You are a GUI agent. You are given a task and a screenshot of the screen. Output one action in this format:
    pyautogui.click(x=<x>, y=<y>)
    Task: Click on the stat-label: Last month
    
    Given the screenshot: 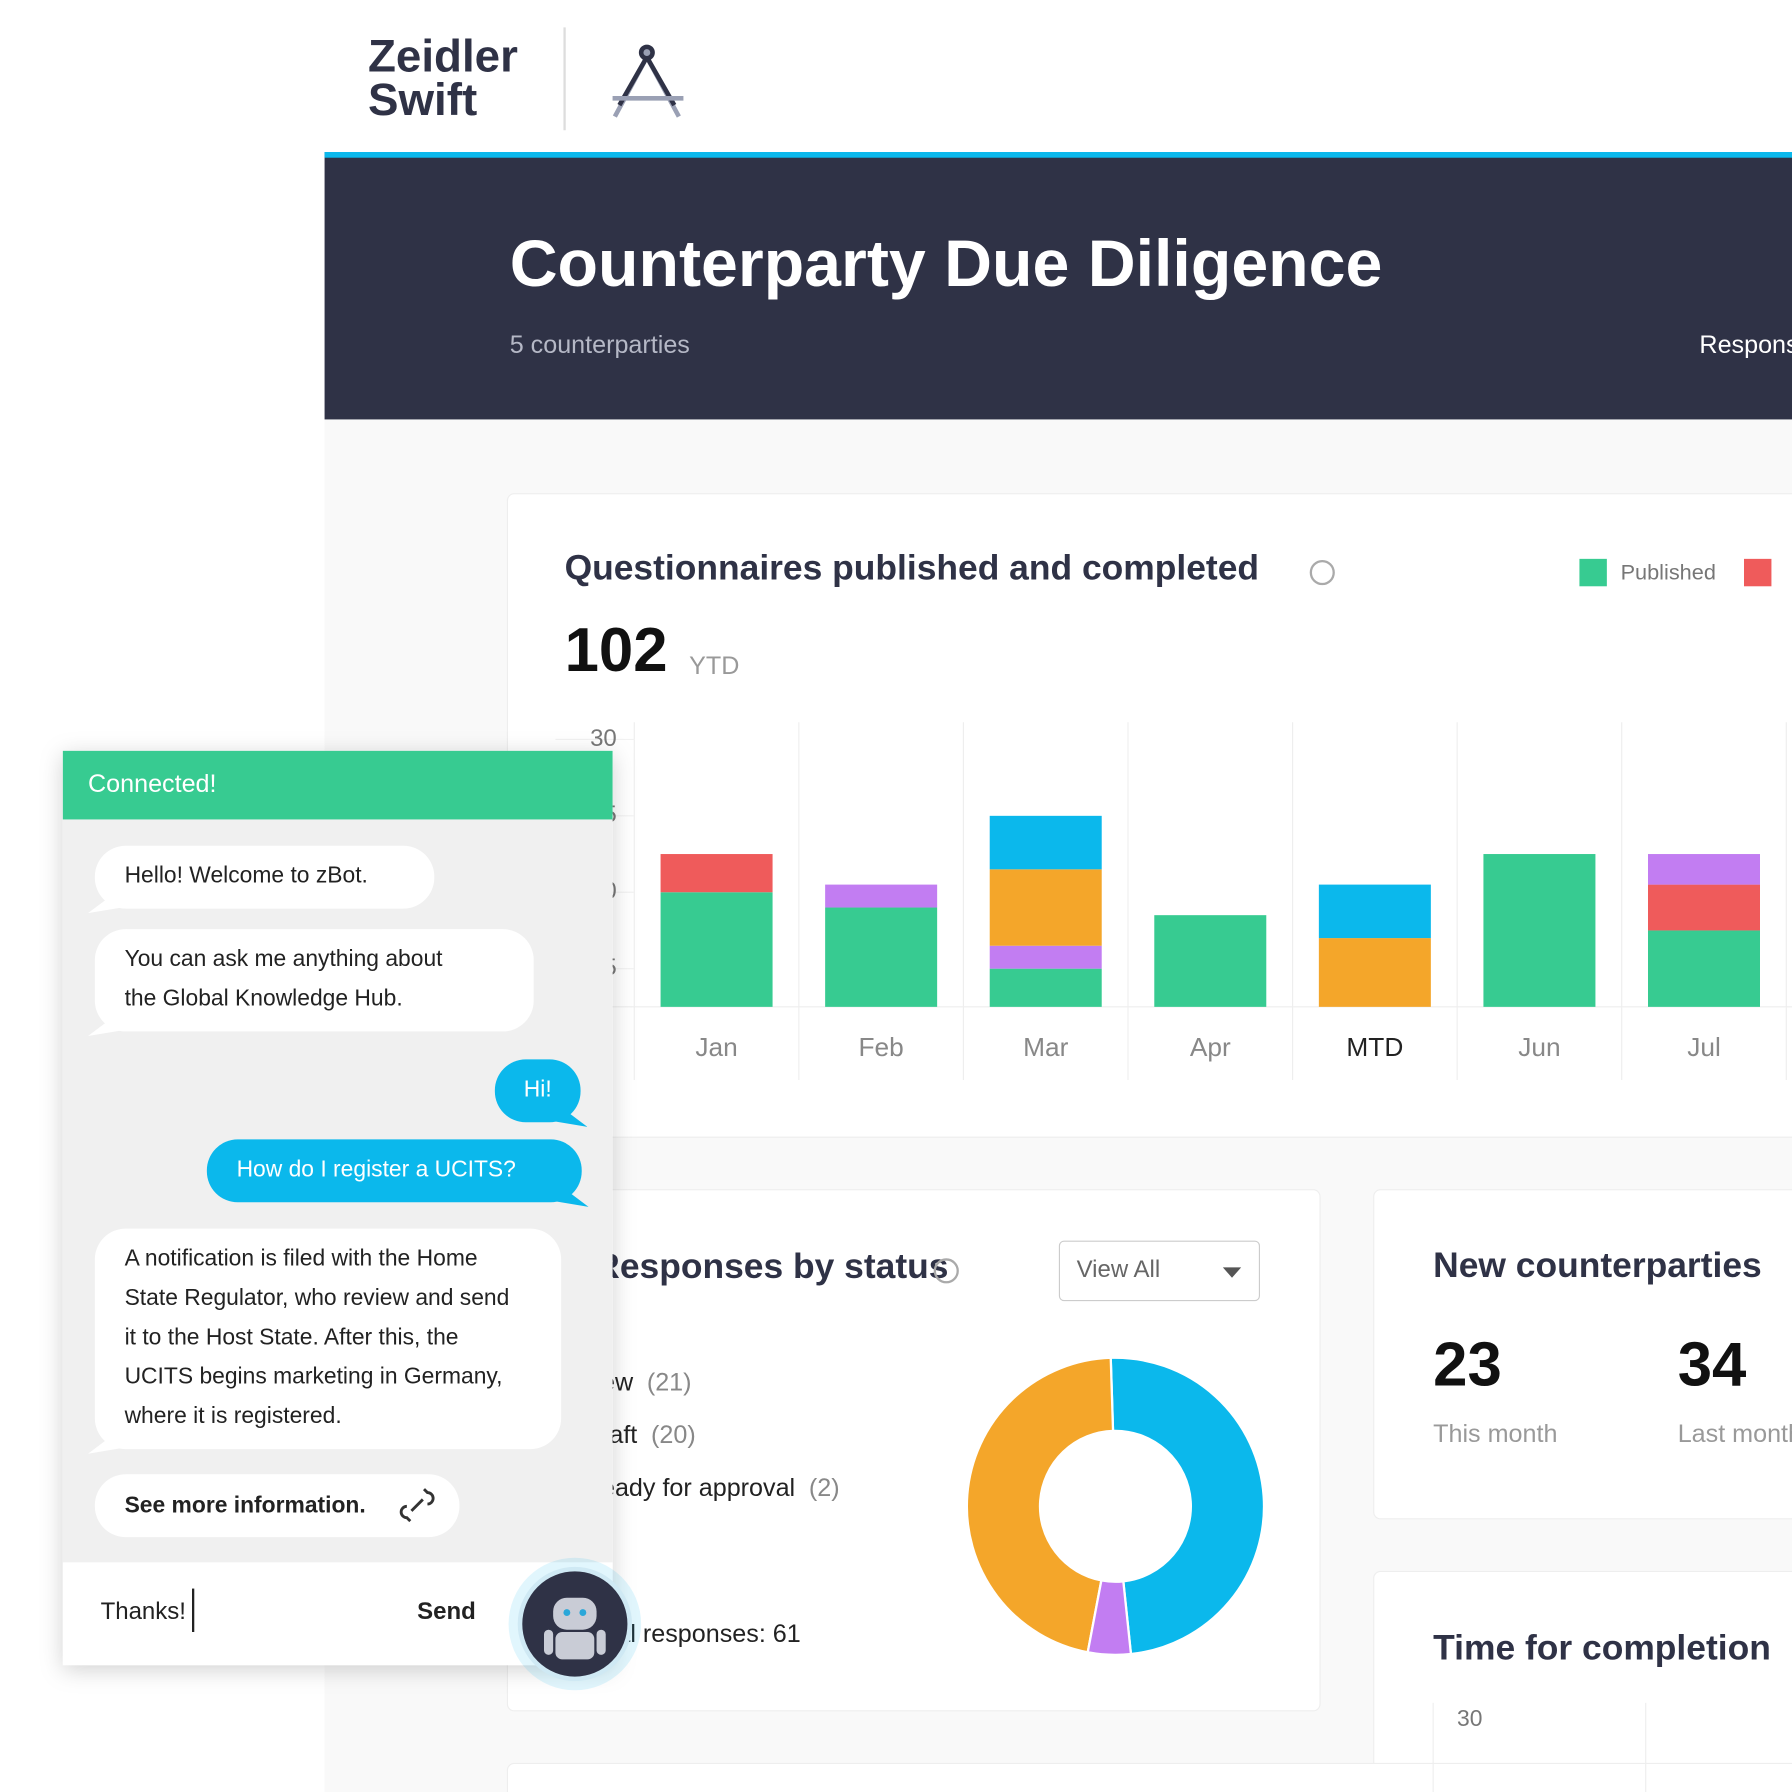 What is the action you would take?
    pyautogui.click(x=1735, y=1434)
    